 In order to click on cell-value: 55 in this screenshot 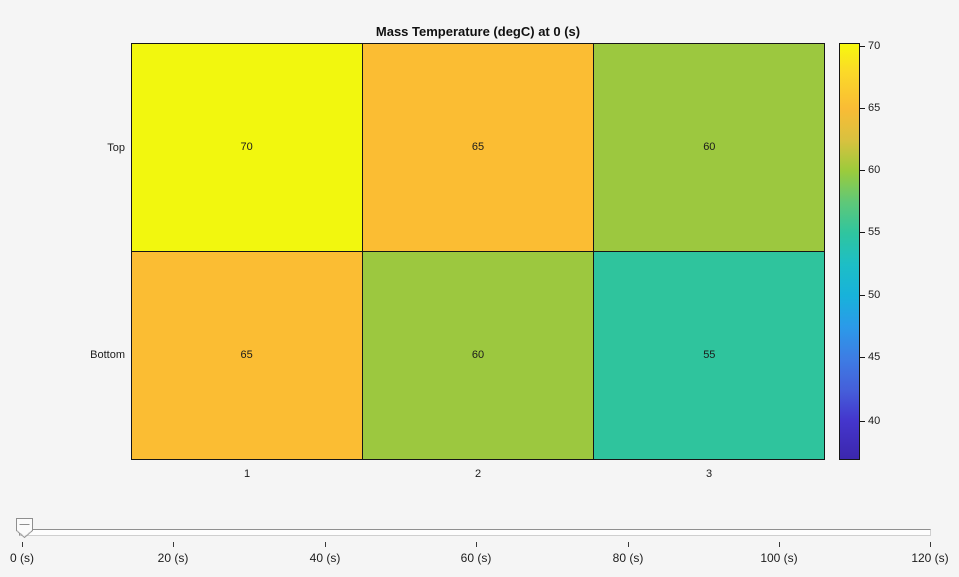, I will do `click(709, 355)`.